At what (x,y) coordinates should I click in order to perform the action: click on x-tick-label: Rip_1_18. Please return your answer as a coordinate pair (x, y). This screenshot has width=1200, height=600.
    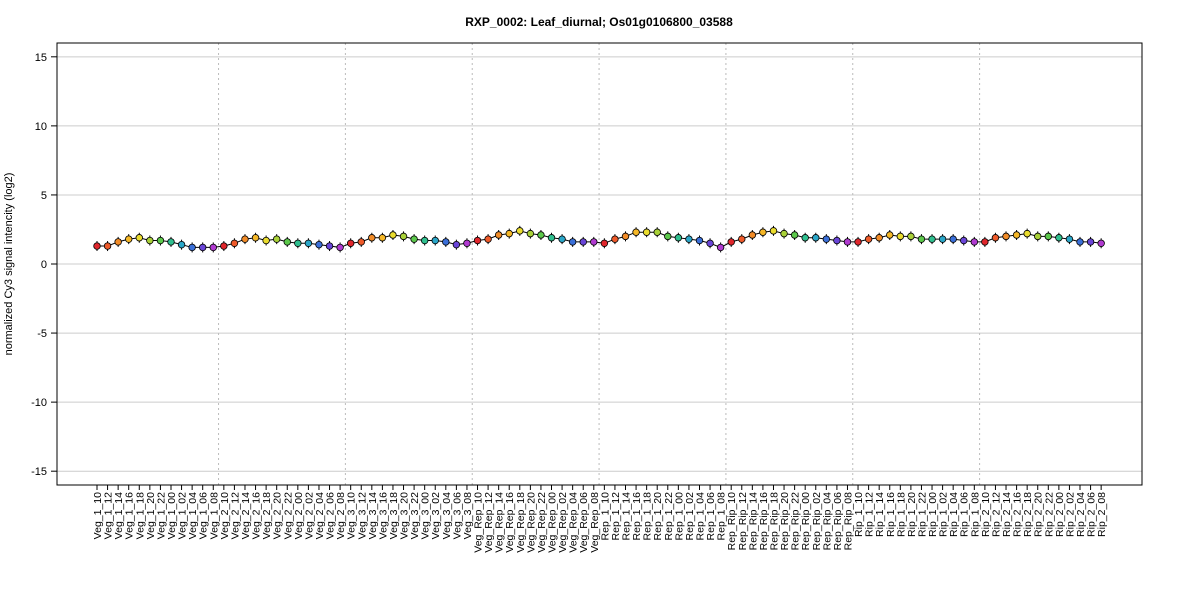
    Looking at the image, I should click on (901, 514).